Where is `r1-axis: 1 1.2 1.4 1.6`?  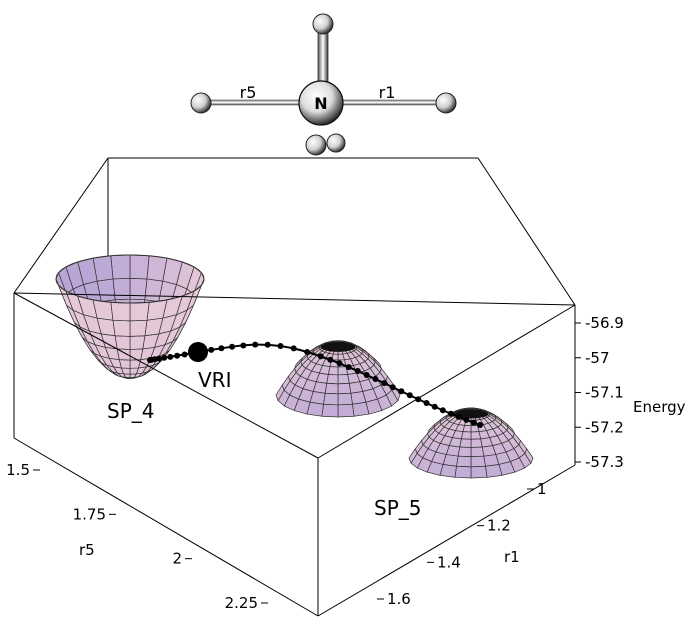 r1-axis: 1 1.2 1.4 1.6 is located at coordinates (462, 544).